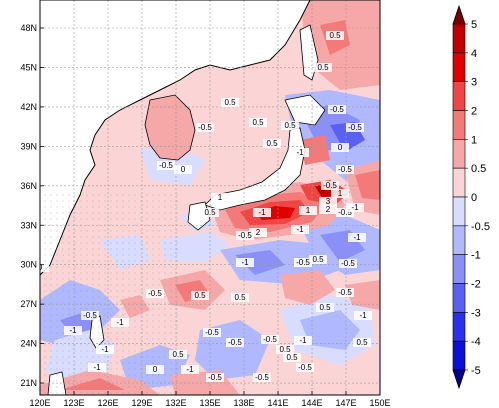  I want to click on lat-tick-label: 39N, so click(28, 146).